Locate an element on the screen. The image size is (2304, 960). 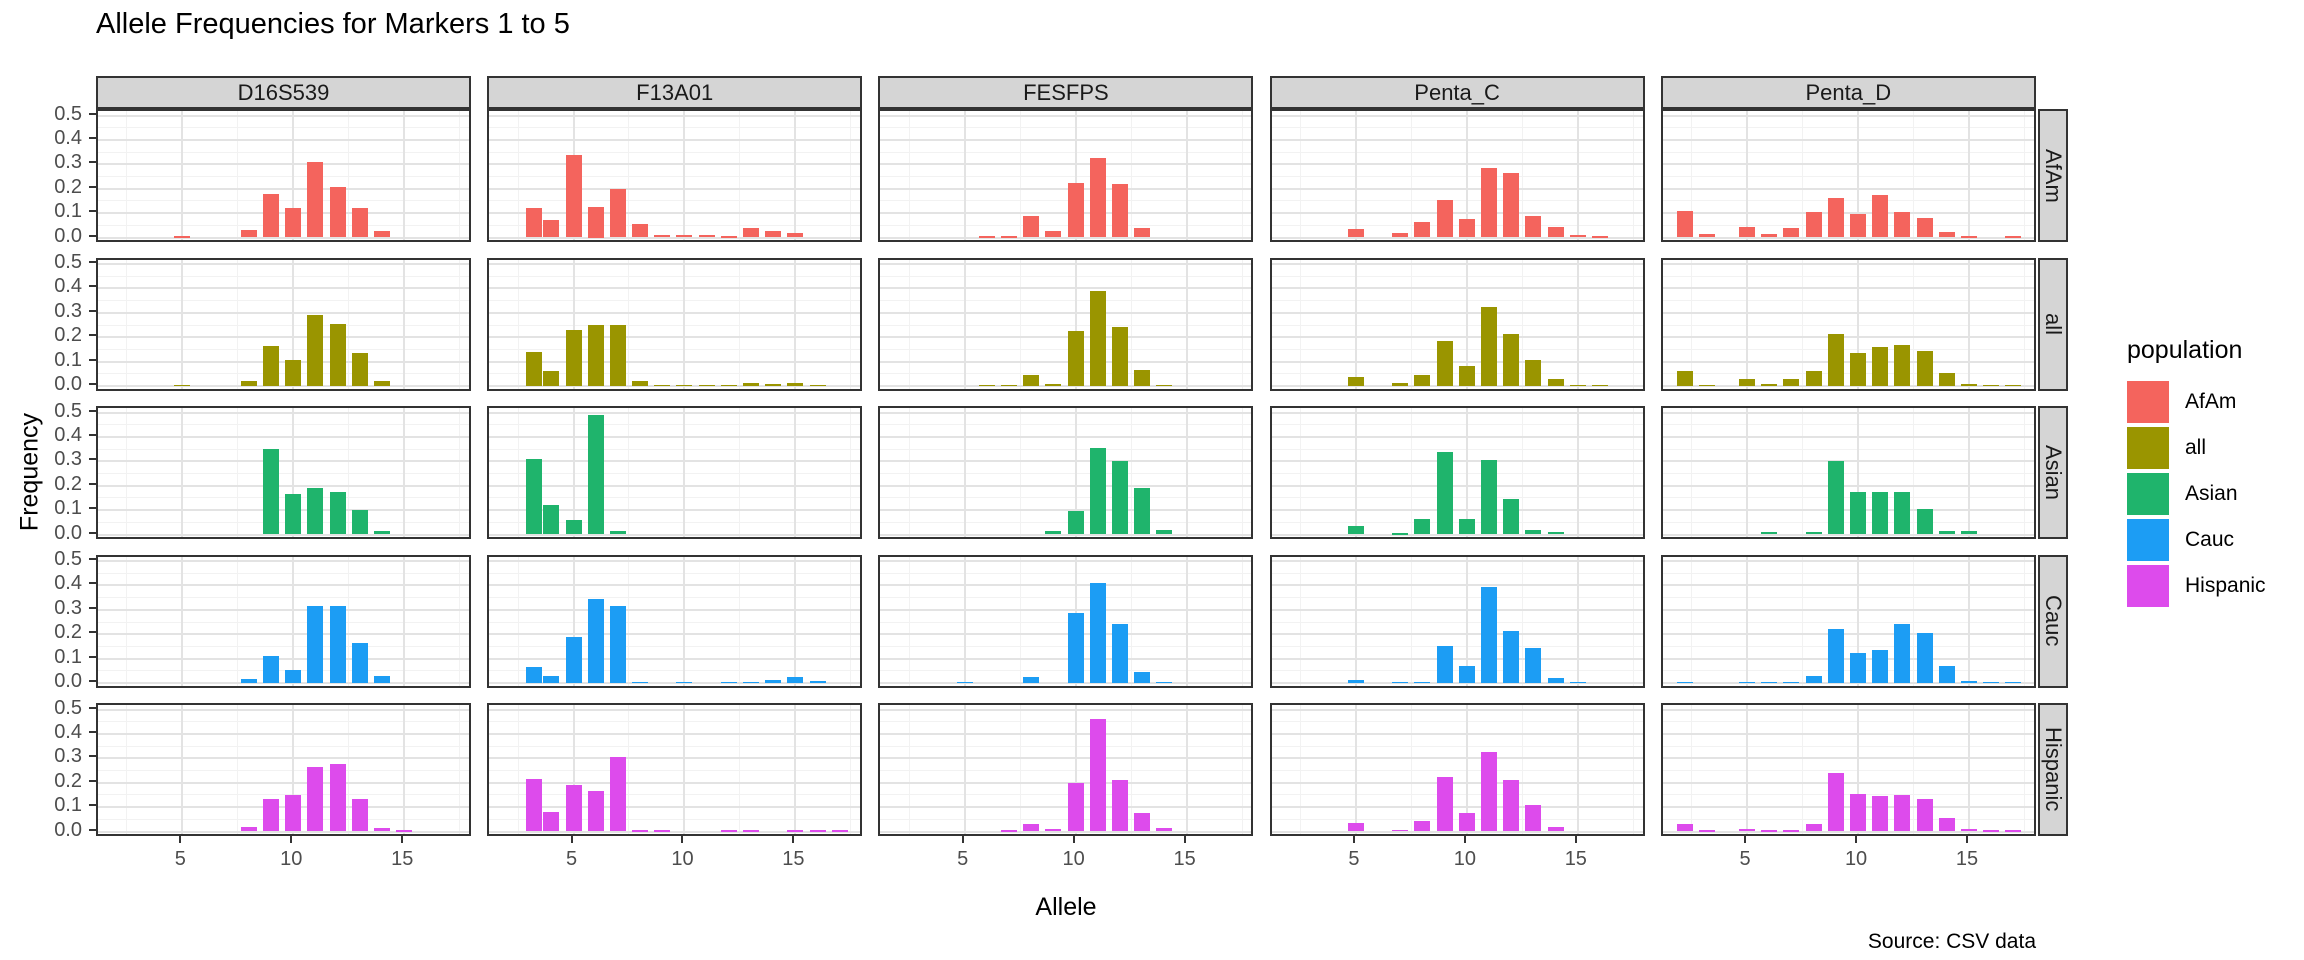
y-tick-label: 0.2 is located at coordinates (68, 780).